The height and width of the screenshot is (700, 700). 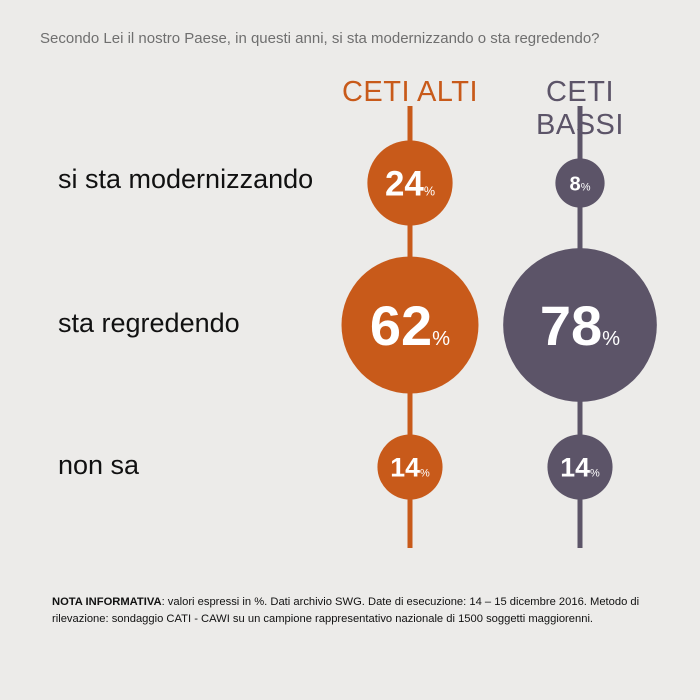 I want to click on row-label-non-sa: non sa, so click(x=99, y=465).